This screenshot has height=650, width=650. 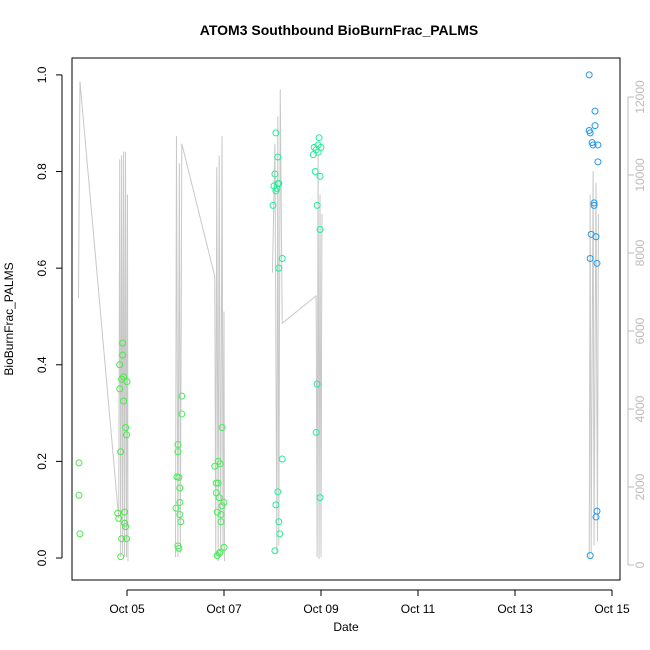 I want to click on y2-tick-label: 10000, so click(x=640, y=175).